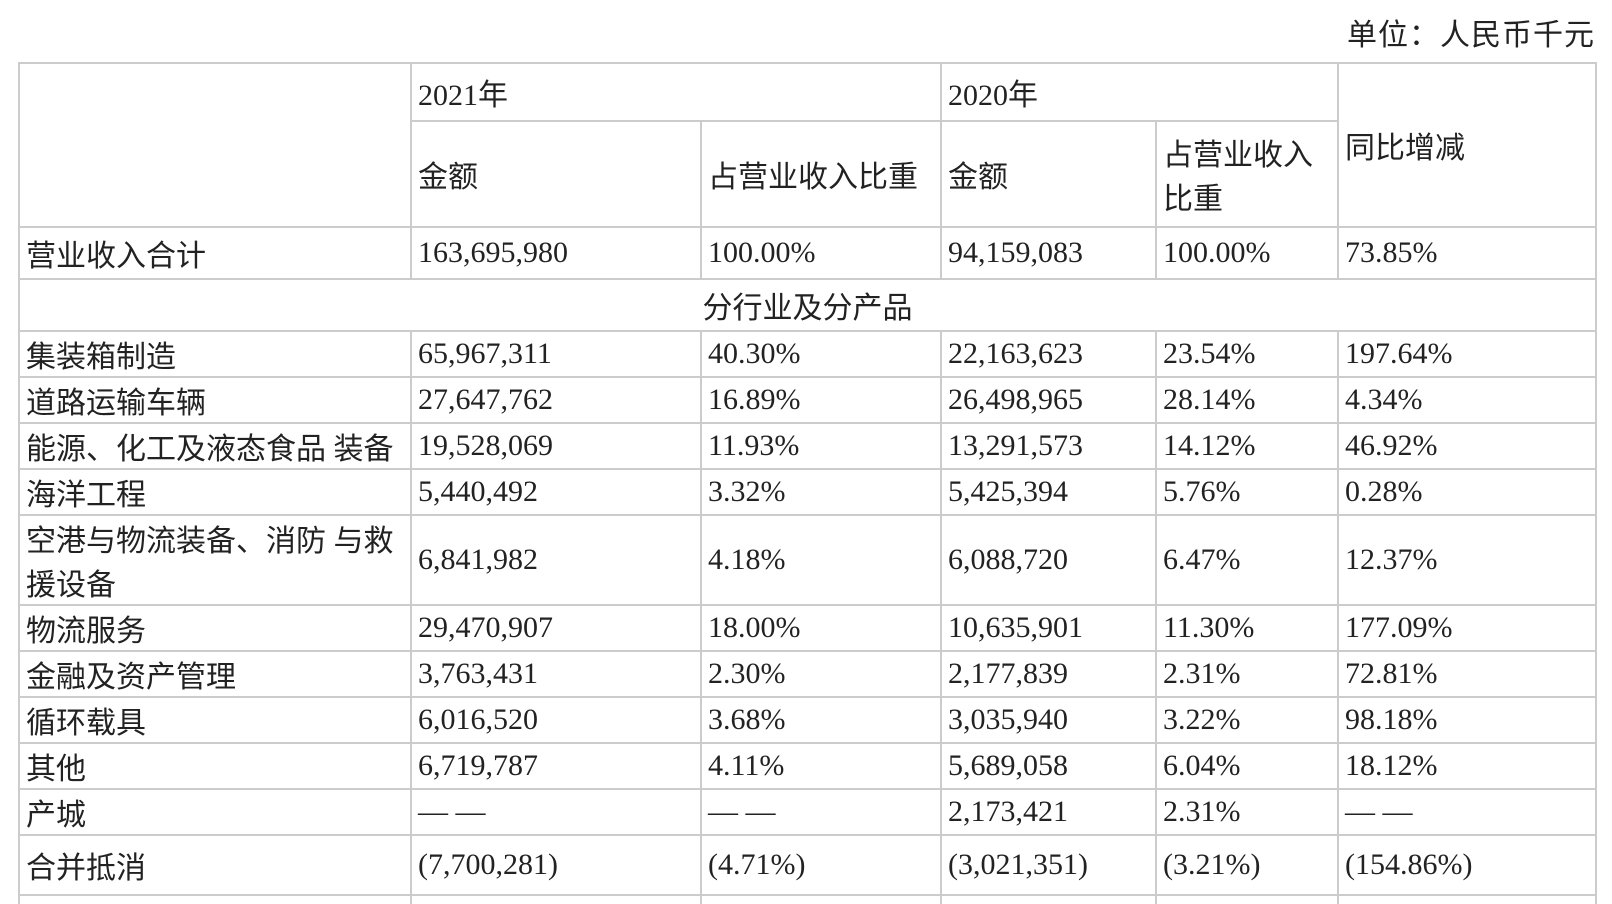 The width and height of the screenshot is (1612, 904). Describe the element at coordinates (215, 492) in the screenshot. I see `industry-label: 海洋工程` at that location.